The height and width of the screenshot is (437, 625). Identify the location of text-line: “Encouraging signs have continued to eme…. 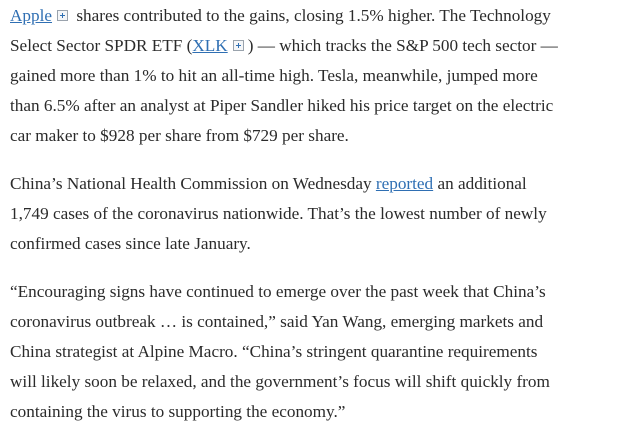
(317, 292).